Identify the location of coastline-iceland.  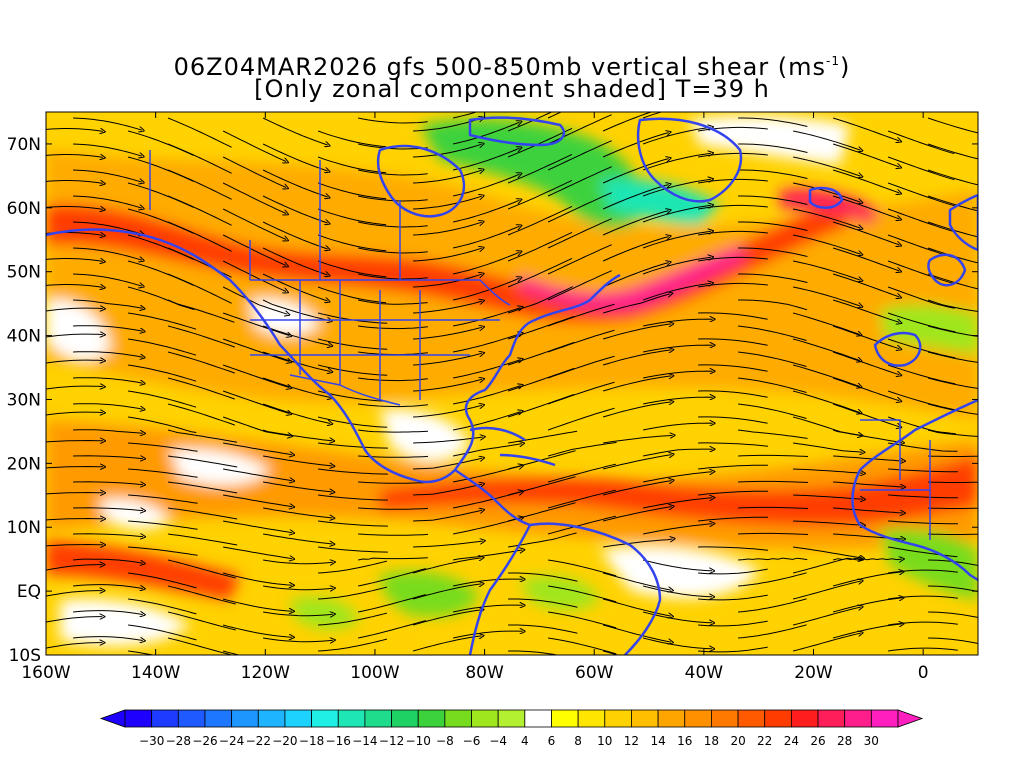
(826, 197).